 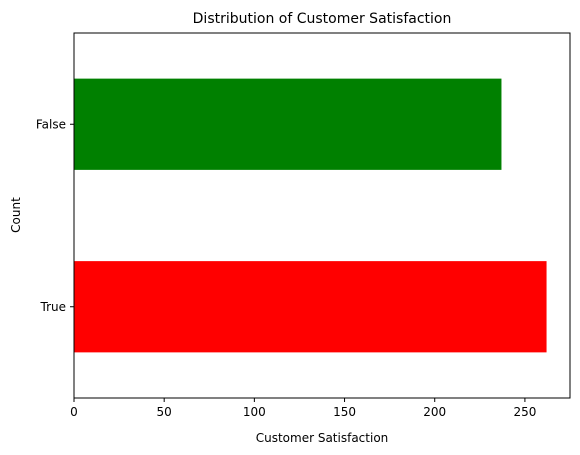 I want to click on x-tick-label: 0, so click(x=74, y=412).